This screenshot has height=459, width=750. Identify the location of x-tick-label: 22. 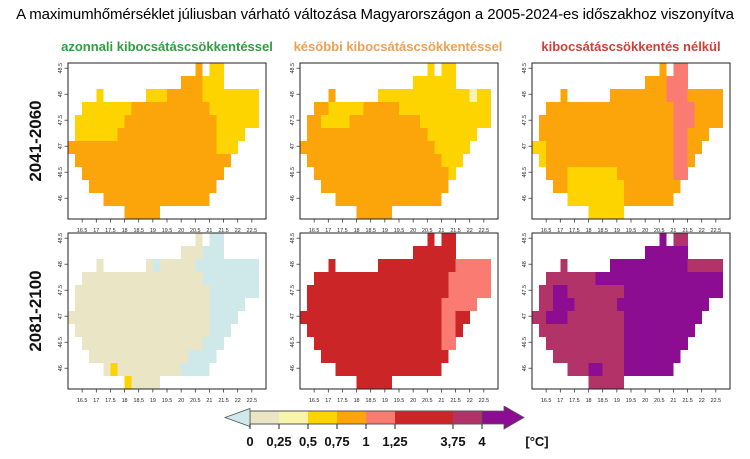
(238, 401).